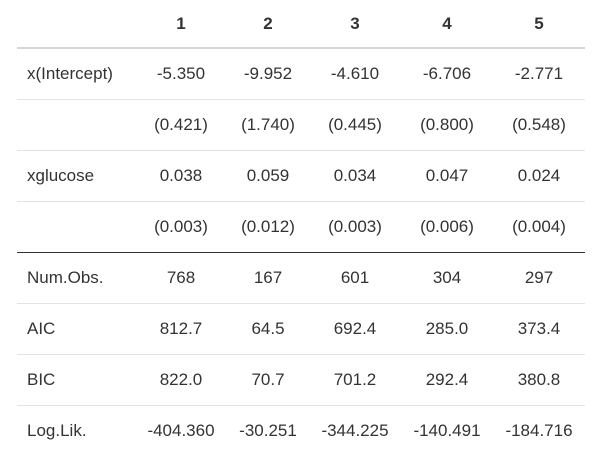 This screenshot has height=472, width=604. Describe the element at coordinates (447, 226) in the screenshot. I see `table-cell: (0.006)` at that location.